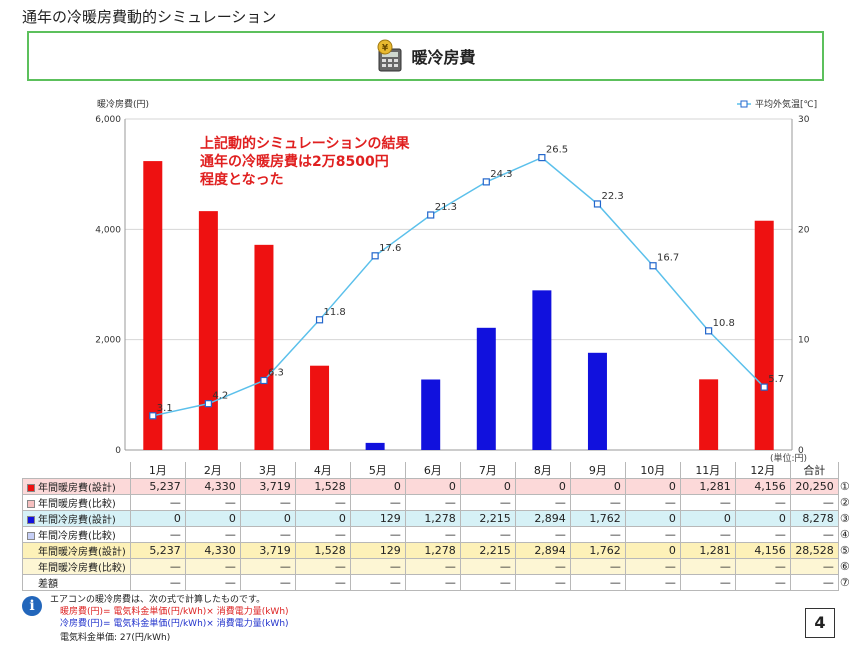  What do you see at coordinates (814, 518) in the screenshot?
I see `total-cell: 8,278` at bounding box center [814, 518].